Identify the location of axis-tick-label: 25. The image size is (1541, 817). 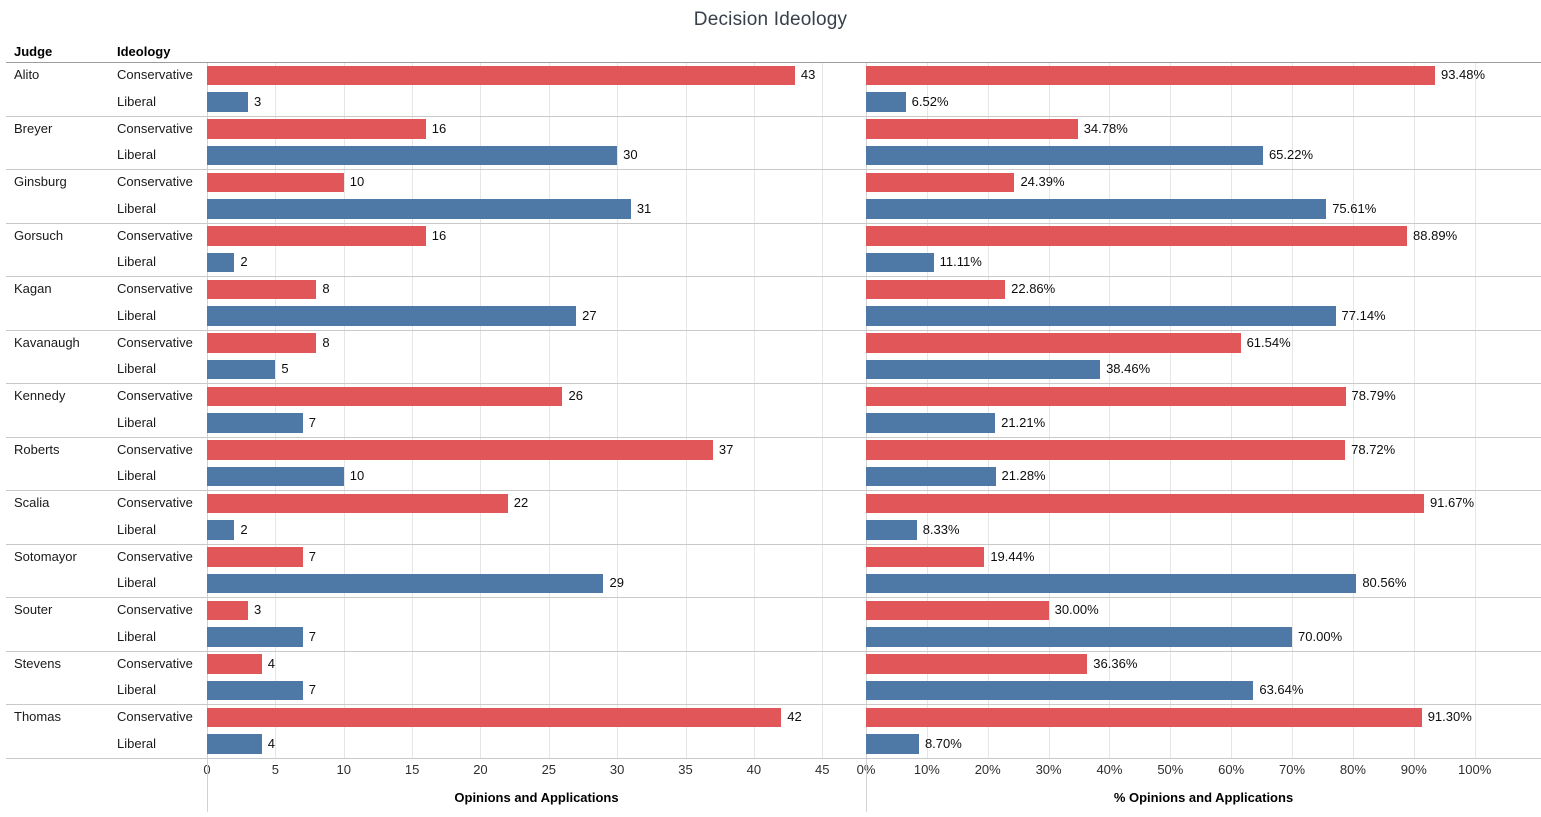
(549, 769).